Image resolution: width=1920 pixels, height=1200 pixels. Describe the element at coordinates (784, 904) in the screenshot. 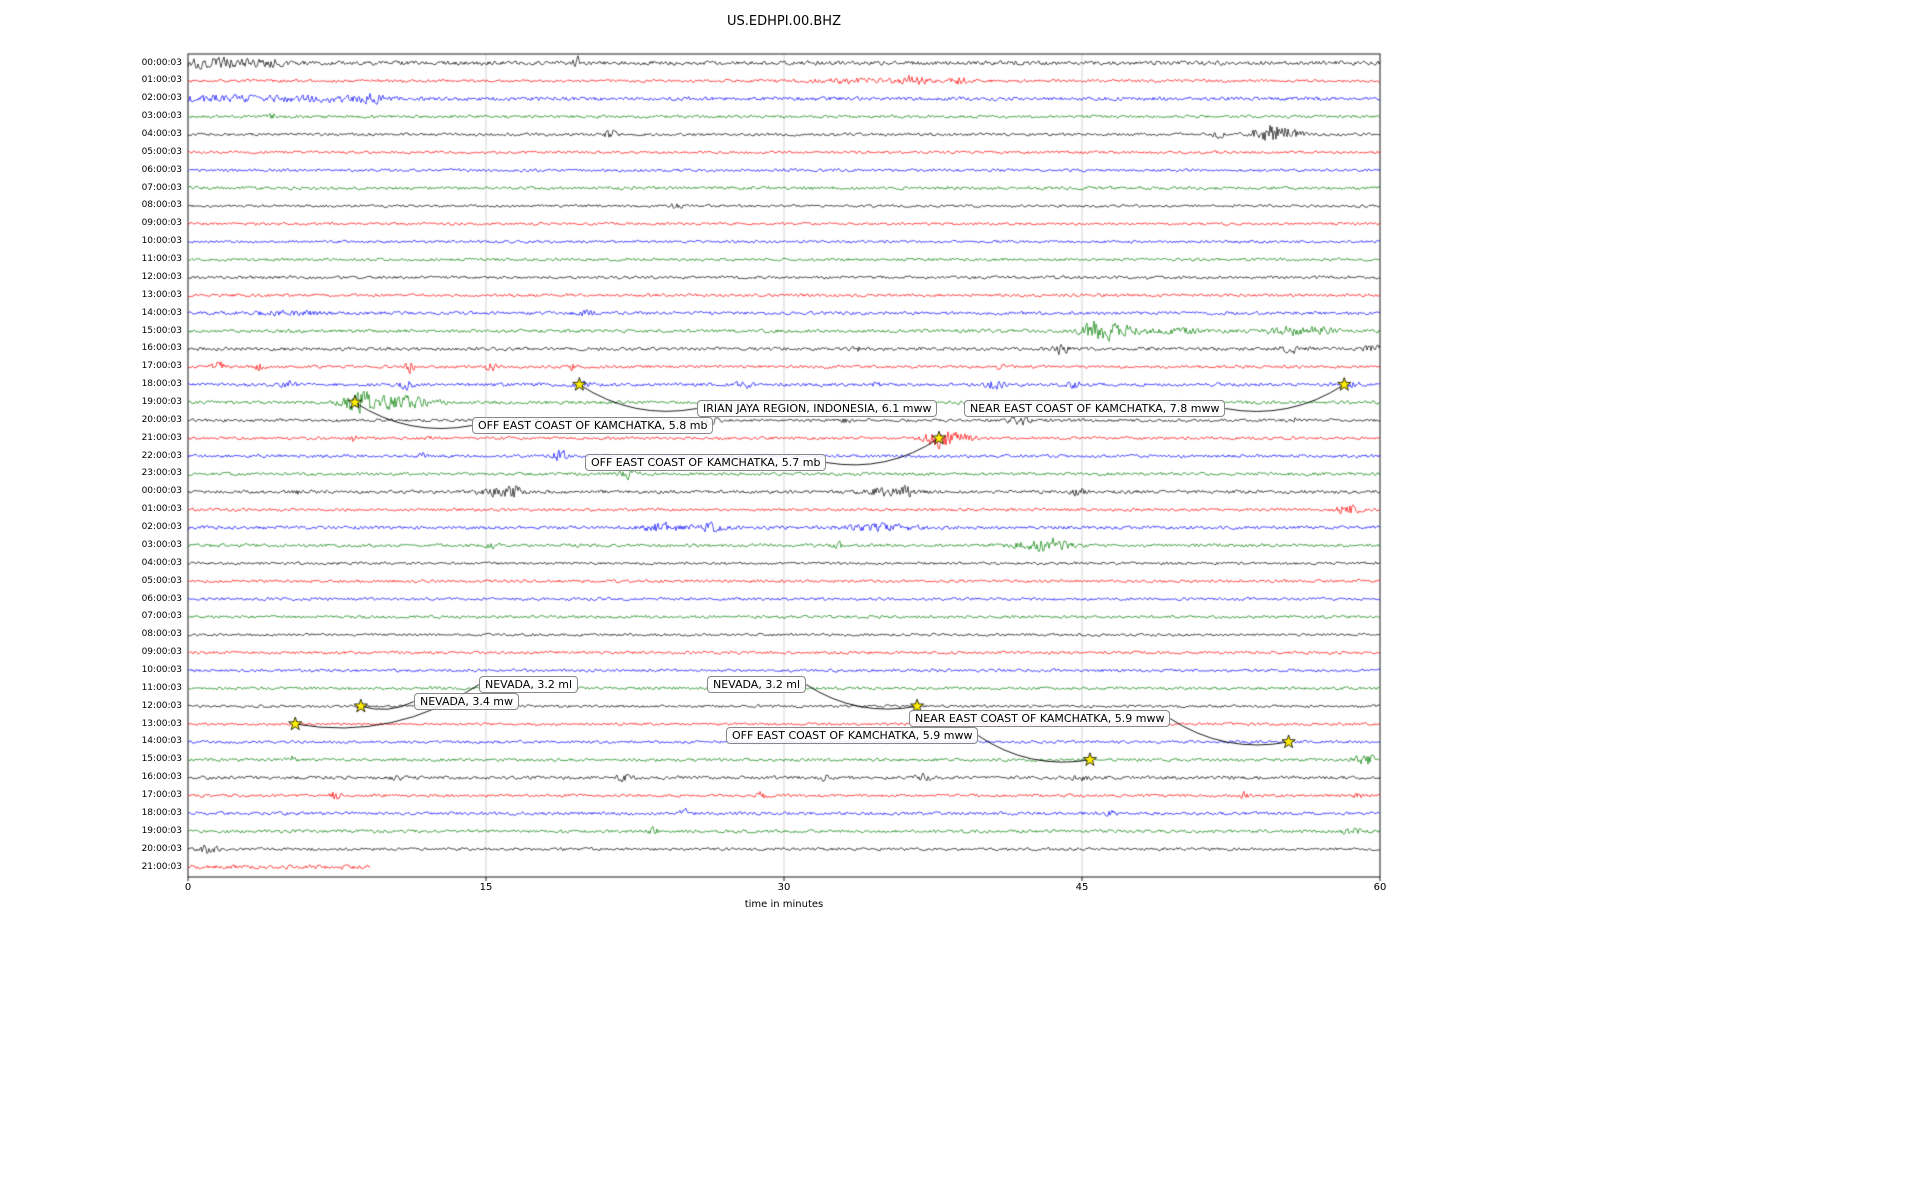

I see `x-axis-label: time in minutes` at that location.